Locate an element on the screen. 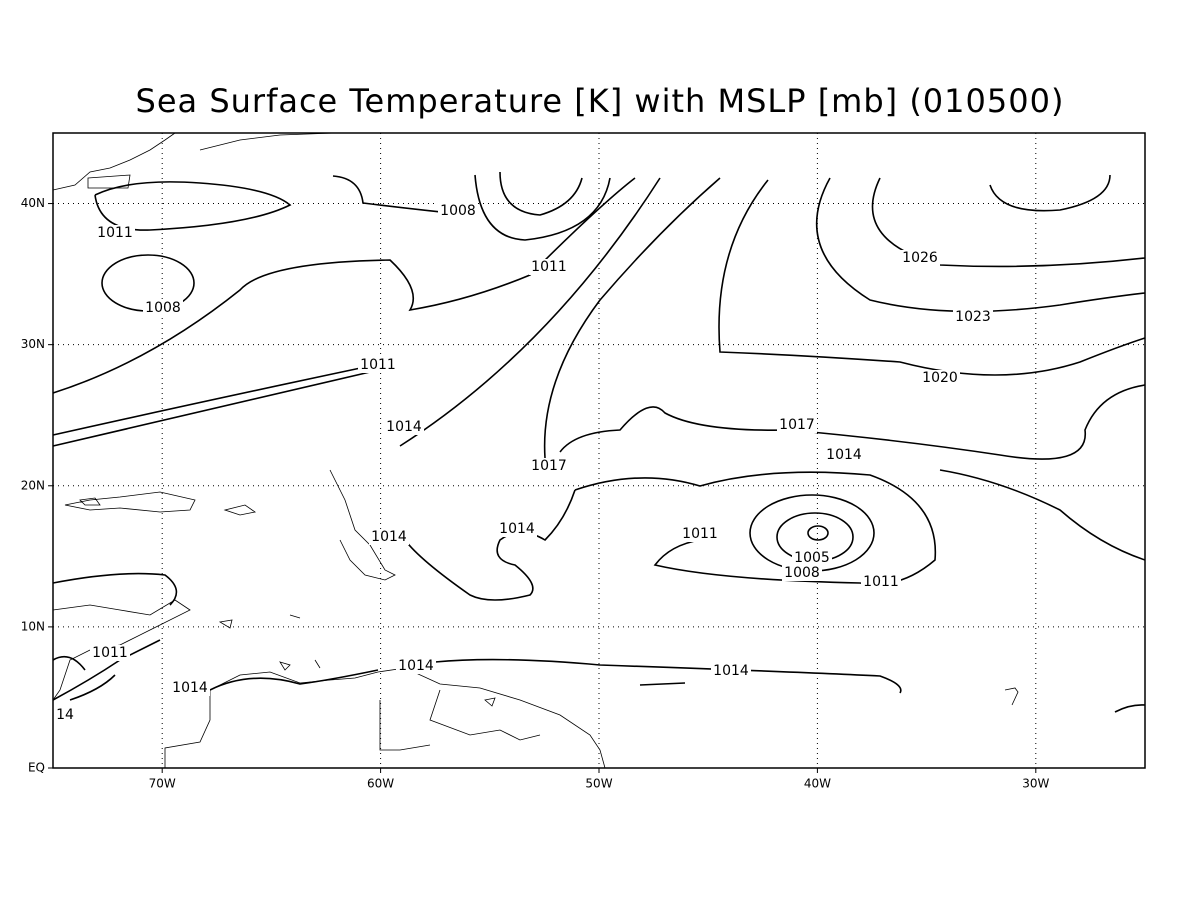  contour-label: 1023 is located at coordinates (973, 317).